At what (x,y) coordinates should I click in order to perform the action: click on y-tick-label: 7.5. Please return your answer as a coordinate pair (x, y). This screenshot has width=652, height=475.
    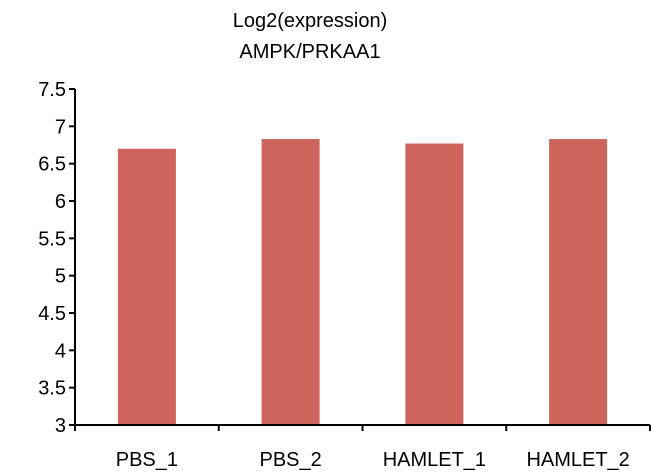
    Looking at the image, I should click on (52, 90).